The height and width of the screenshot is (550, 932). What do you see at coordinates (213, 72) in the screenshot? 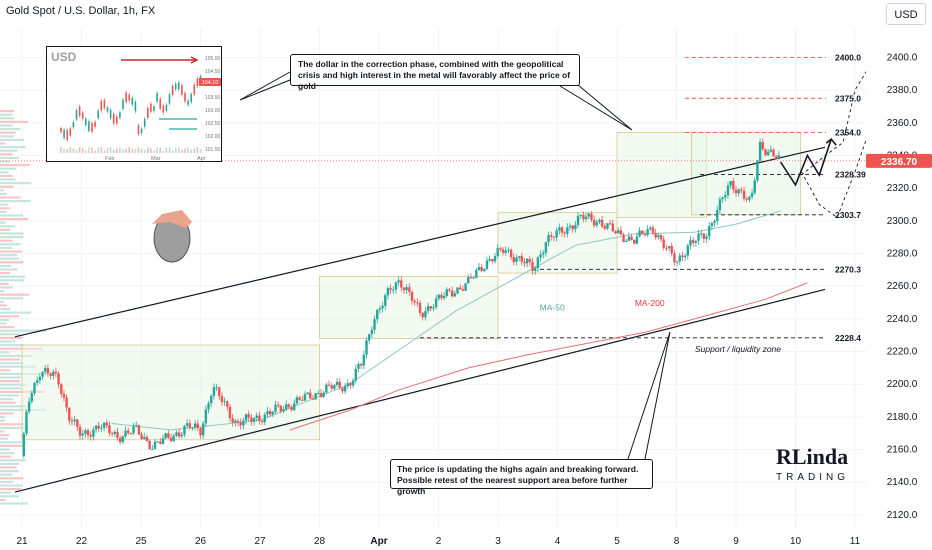
I see `inset-y-tick: 104.50` at bounding box center [213, 72].